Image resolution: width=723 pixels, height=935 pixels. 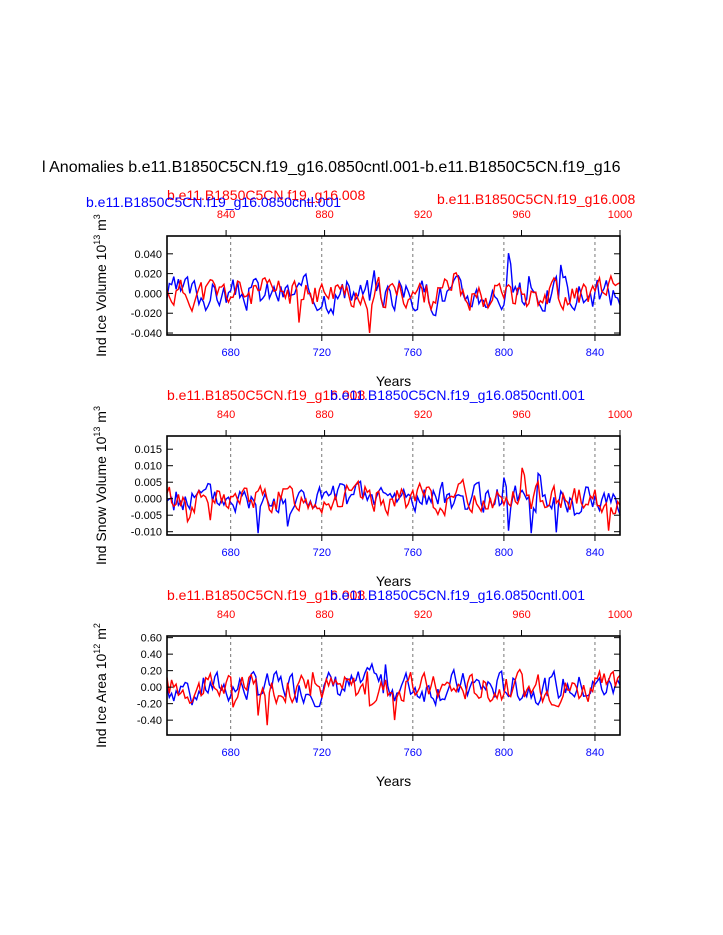 What do you see at coordinates (151, 655) in the screenshot?
I see `y-tick-label: 0.40` at bounding box center [151, 655].